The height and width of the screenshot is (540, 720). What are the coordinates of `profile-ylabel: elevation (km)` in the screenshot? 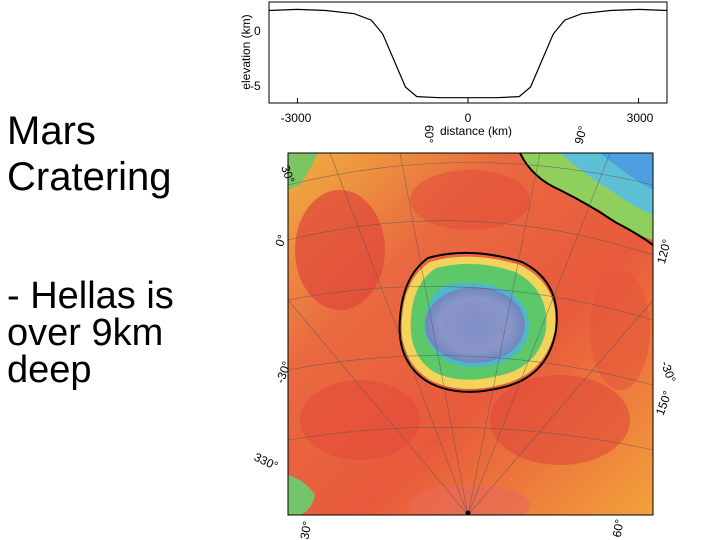 It's located at (246, 51).